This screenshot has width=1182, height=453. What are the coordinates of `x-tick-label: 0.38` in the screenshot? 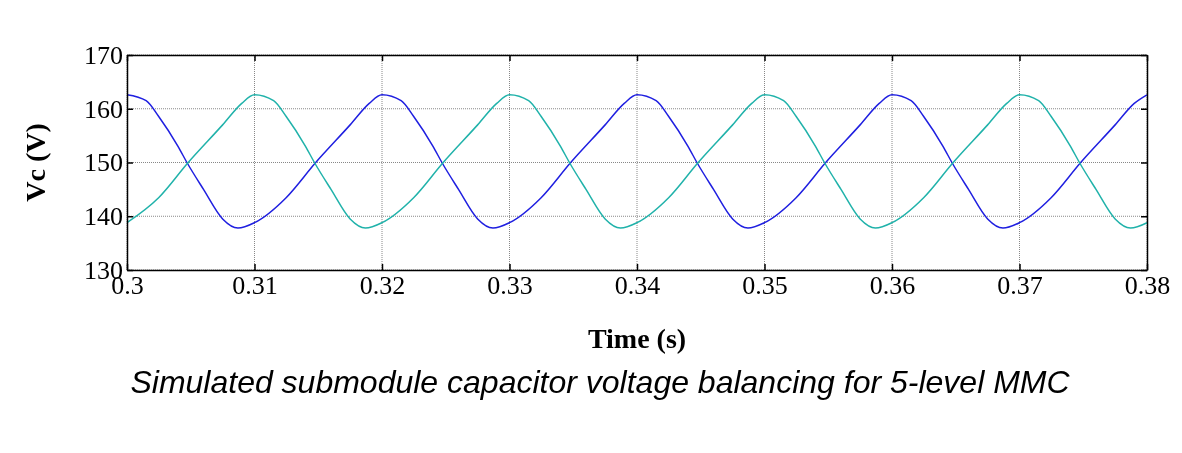 It's located at (1147, 285).